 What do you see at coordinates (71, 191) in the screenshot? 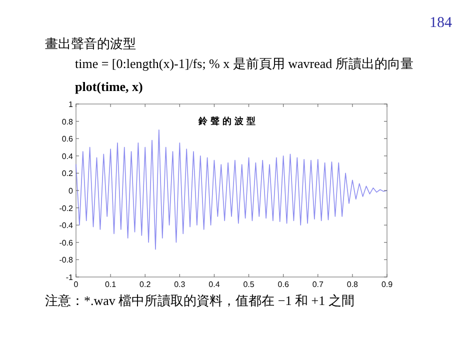
I see `y-tick-label: 0` at bounding box center [71, 191].